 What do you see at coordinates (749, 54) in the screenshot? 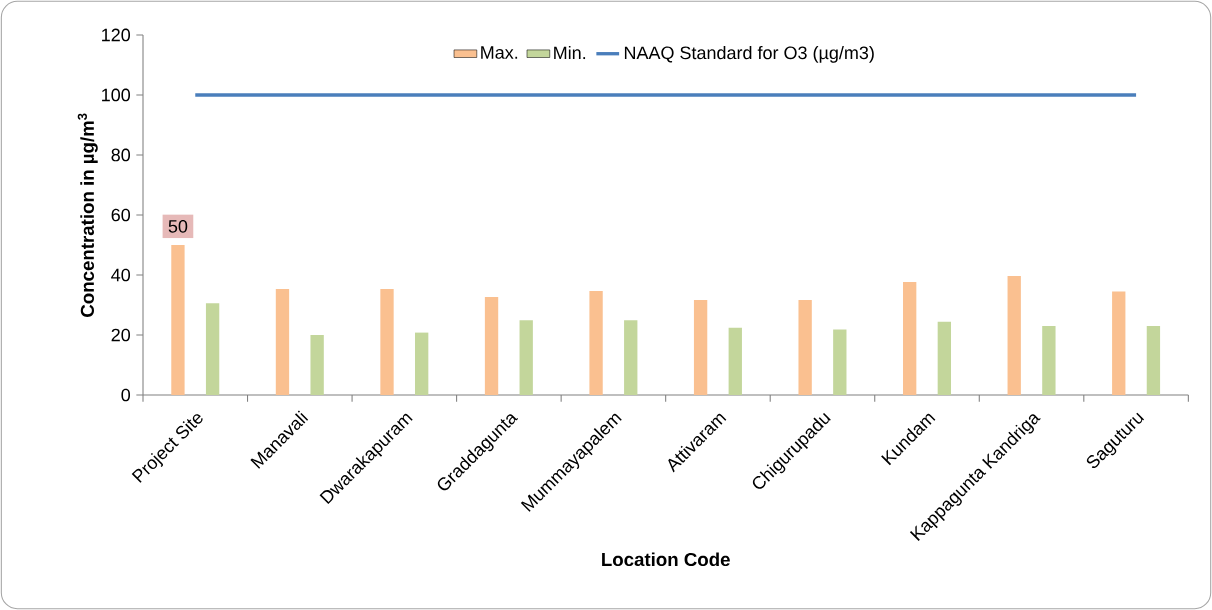
I see `legend-label: NAAQ Standard for O3 (µg/m3)` at bounding box center [749, 54].